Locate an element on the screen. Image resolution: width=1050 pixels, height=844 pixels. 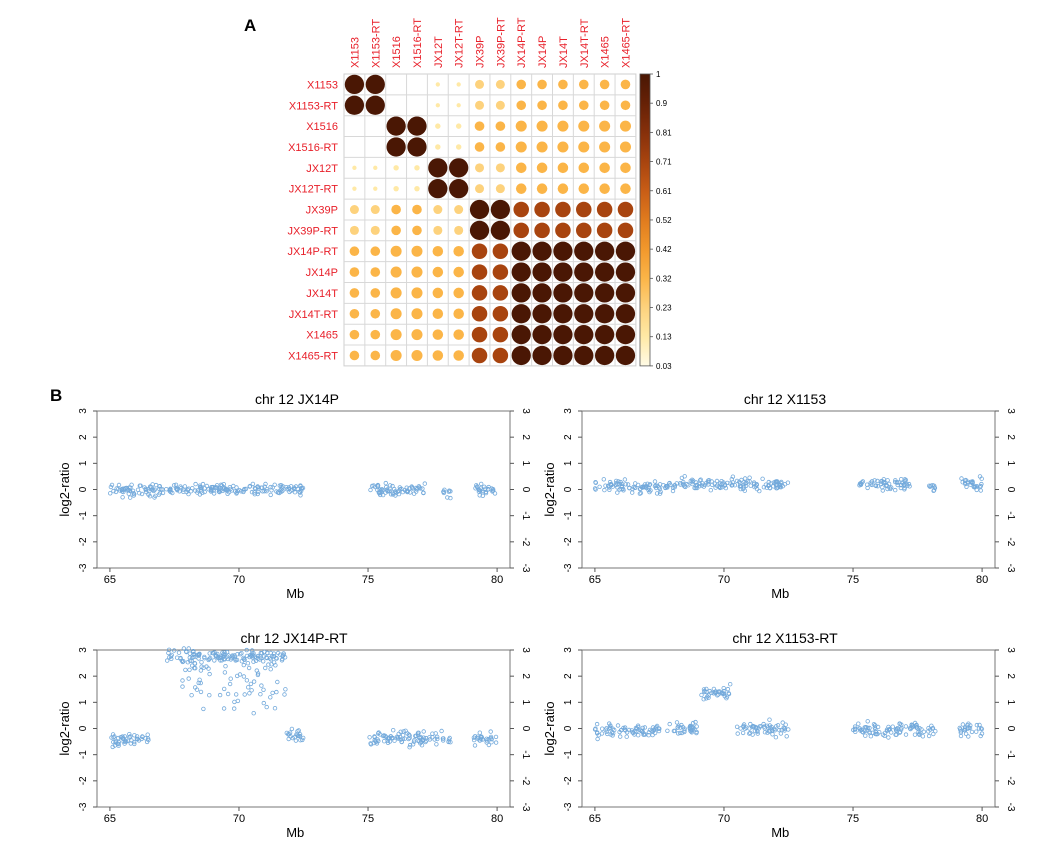
y-tick-label: -2 is located at coordinates (568, 541).